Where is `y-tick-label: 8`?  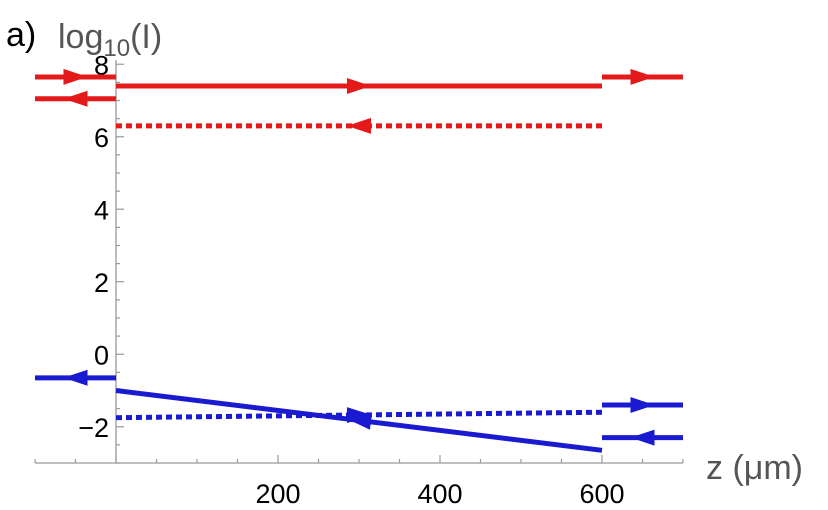 y-tick-label: 8 is located at coordinates (101, 65).